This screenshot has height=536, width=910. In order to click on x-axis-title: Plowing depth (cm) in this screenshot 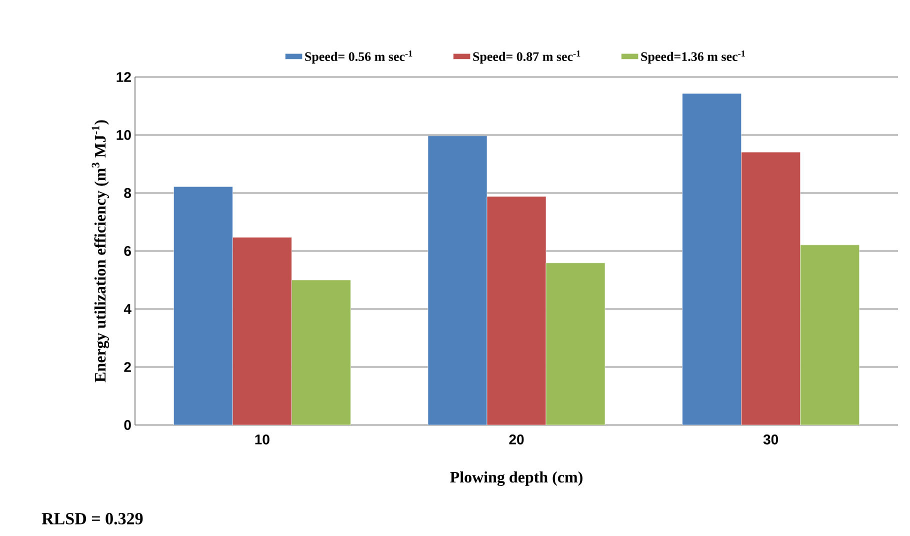, I will do `click(516, 478)`.